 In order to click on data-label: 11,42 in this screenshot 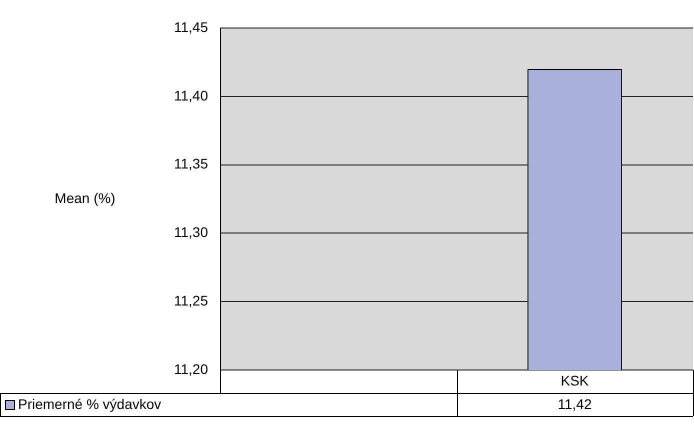, I will do `click(575, 404)`.